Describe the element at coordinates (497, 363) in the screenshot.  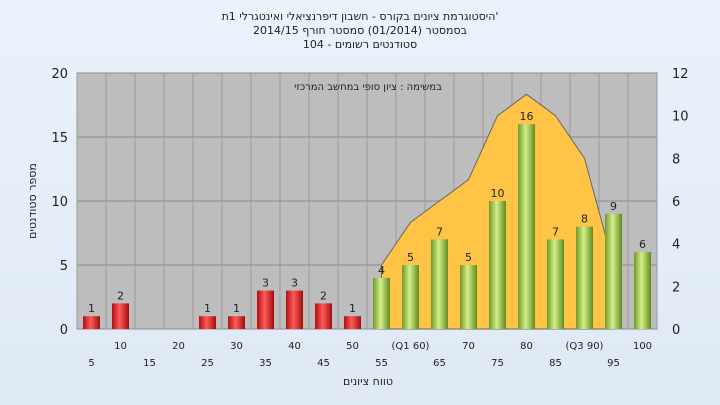
I see `x-tick-14: 75` at that location.